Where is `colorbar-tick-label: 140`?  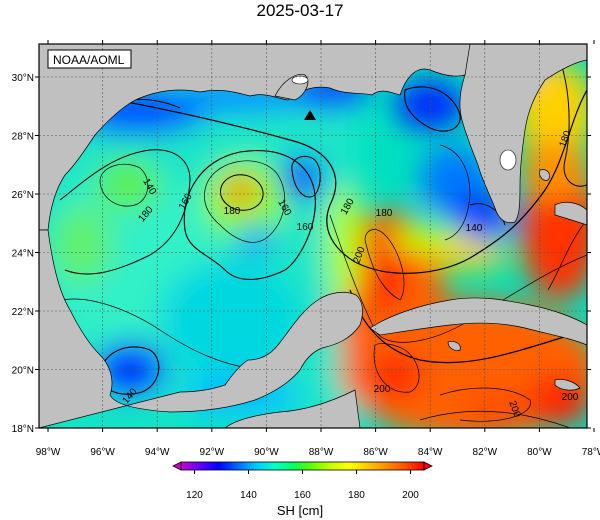 colorbar-tick-label: 140 is located at coordinates (248, 495).